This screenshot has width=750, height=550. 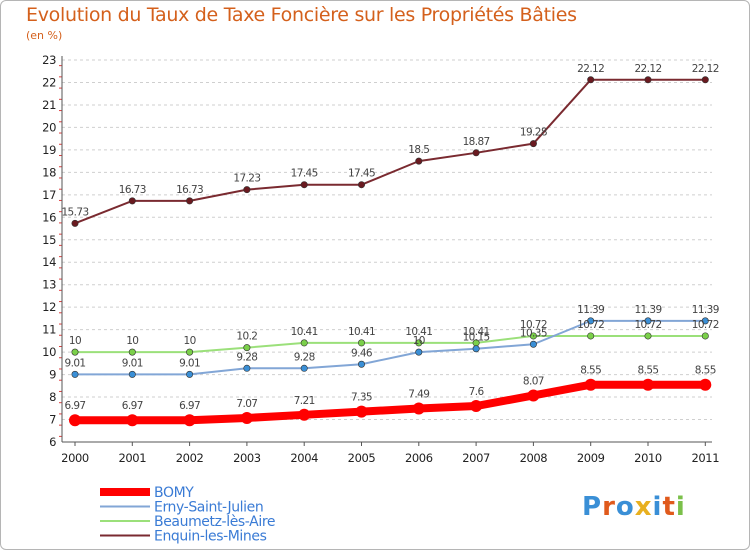 I want to click on proxiti-logo: Proxiti, so click(x=634, y=507).